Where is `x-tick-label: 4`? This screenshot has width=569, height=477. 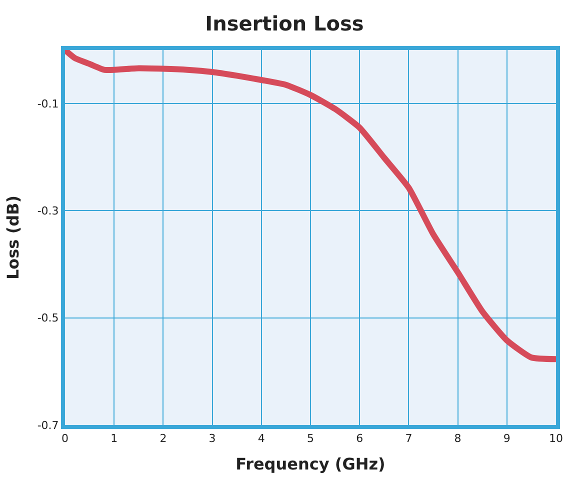 x-tick-label: 4 is located at coordinates (261, 439).